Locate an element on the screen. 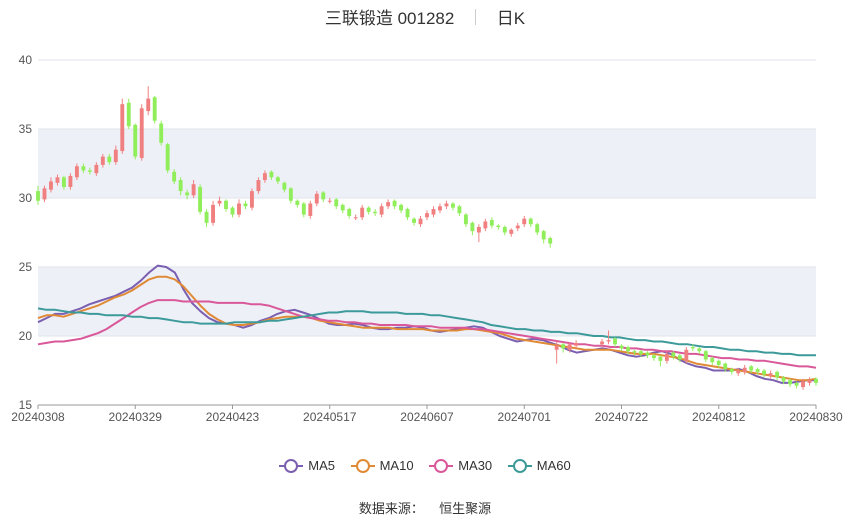 The height and width of the screenshot is (517, 850). x-tick-label: 20240423 is located at coordinates (233, 417).